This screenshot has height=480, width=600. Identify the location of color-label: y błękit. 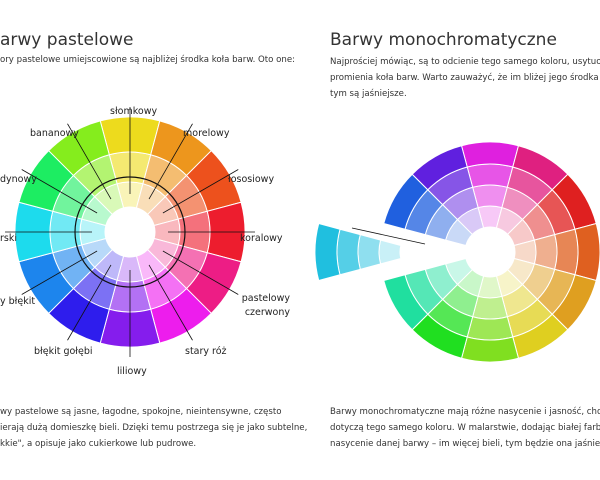
(18, 301).